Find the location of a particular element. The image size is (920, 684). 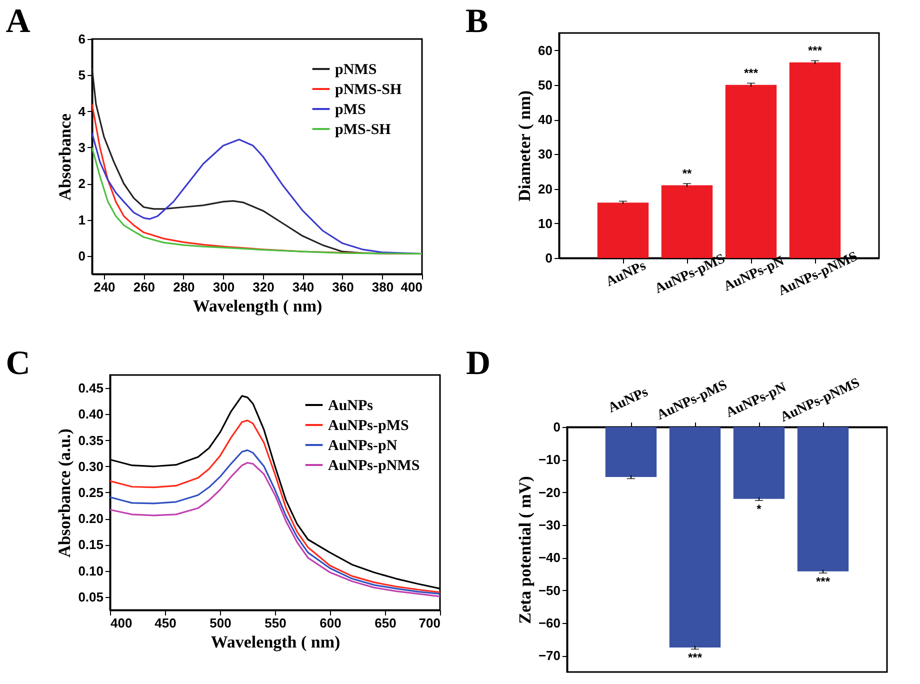

legend-label: pMS is located at coordinates (350, 110).